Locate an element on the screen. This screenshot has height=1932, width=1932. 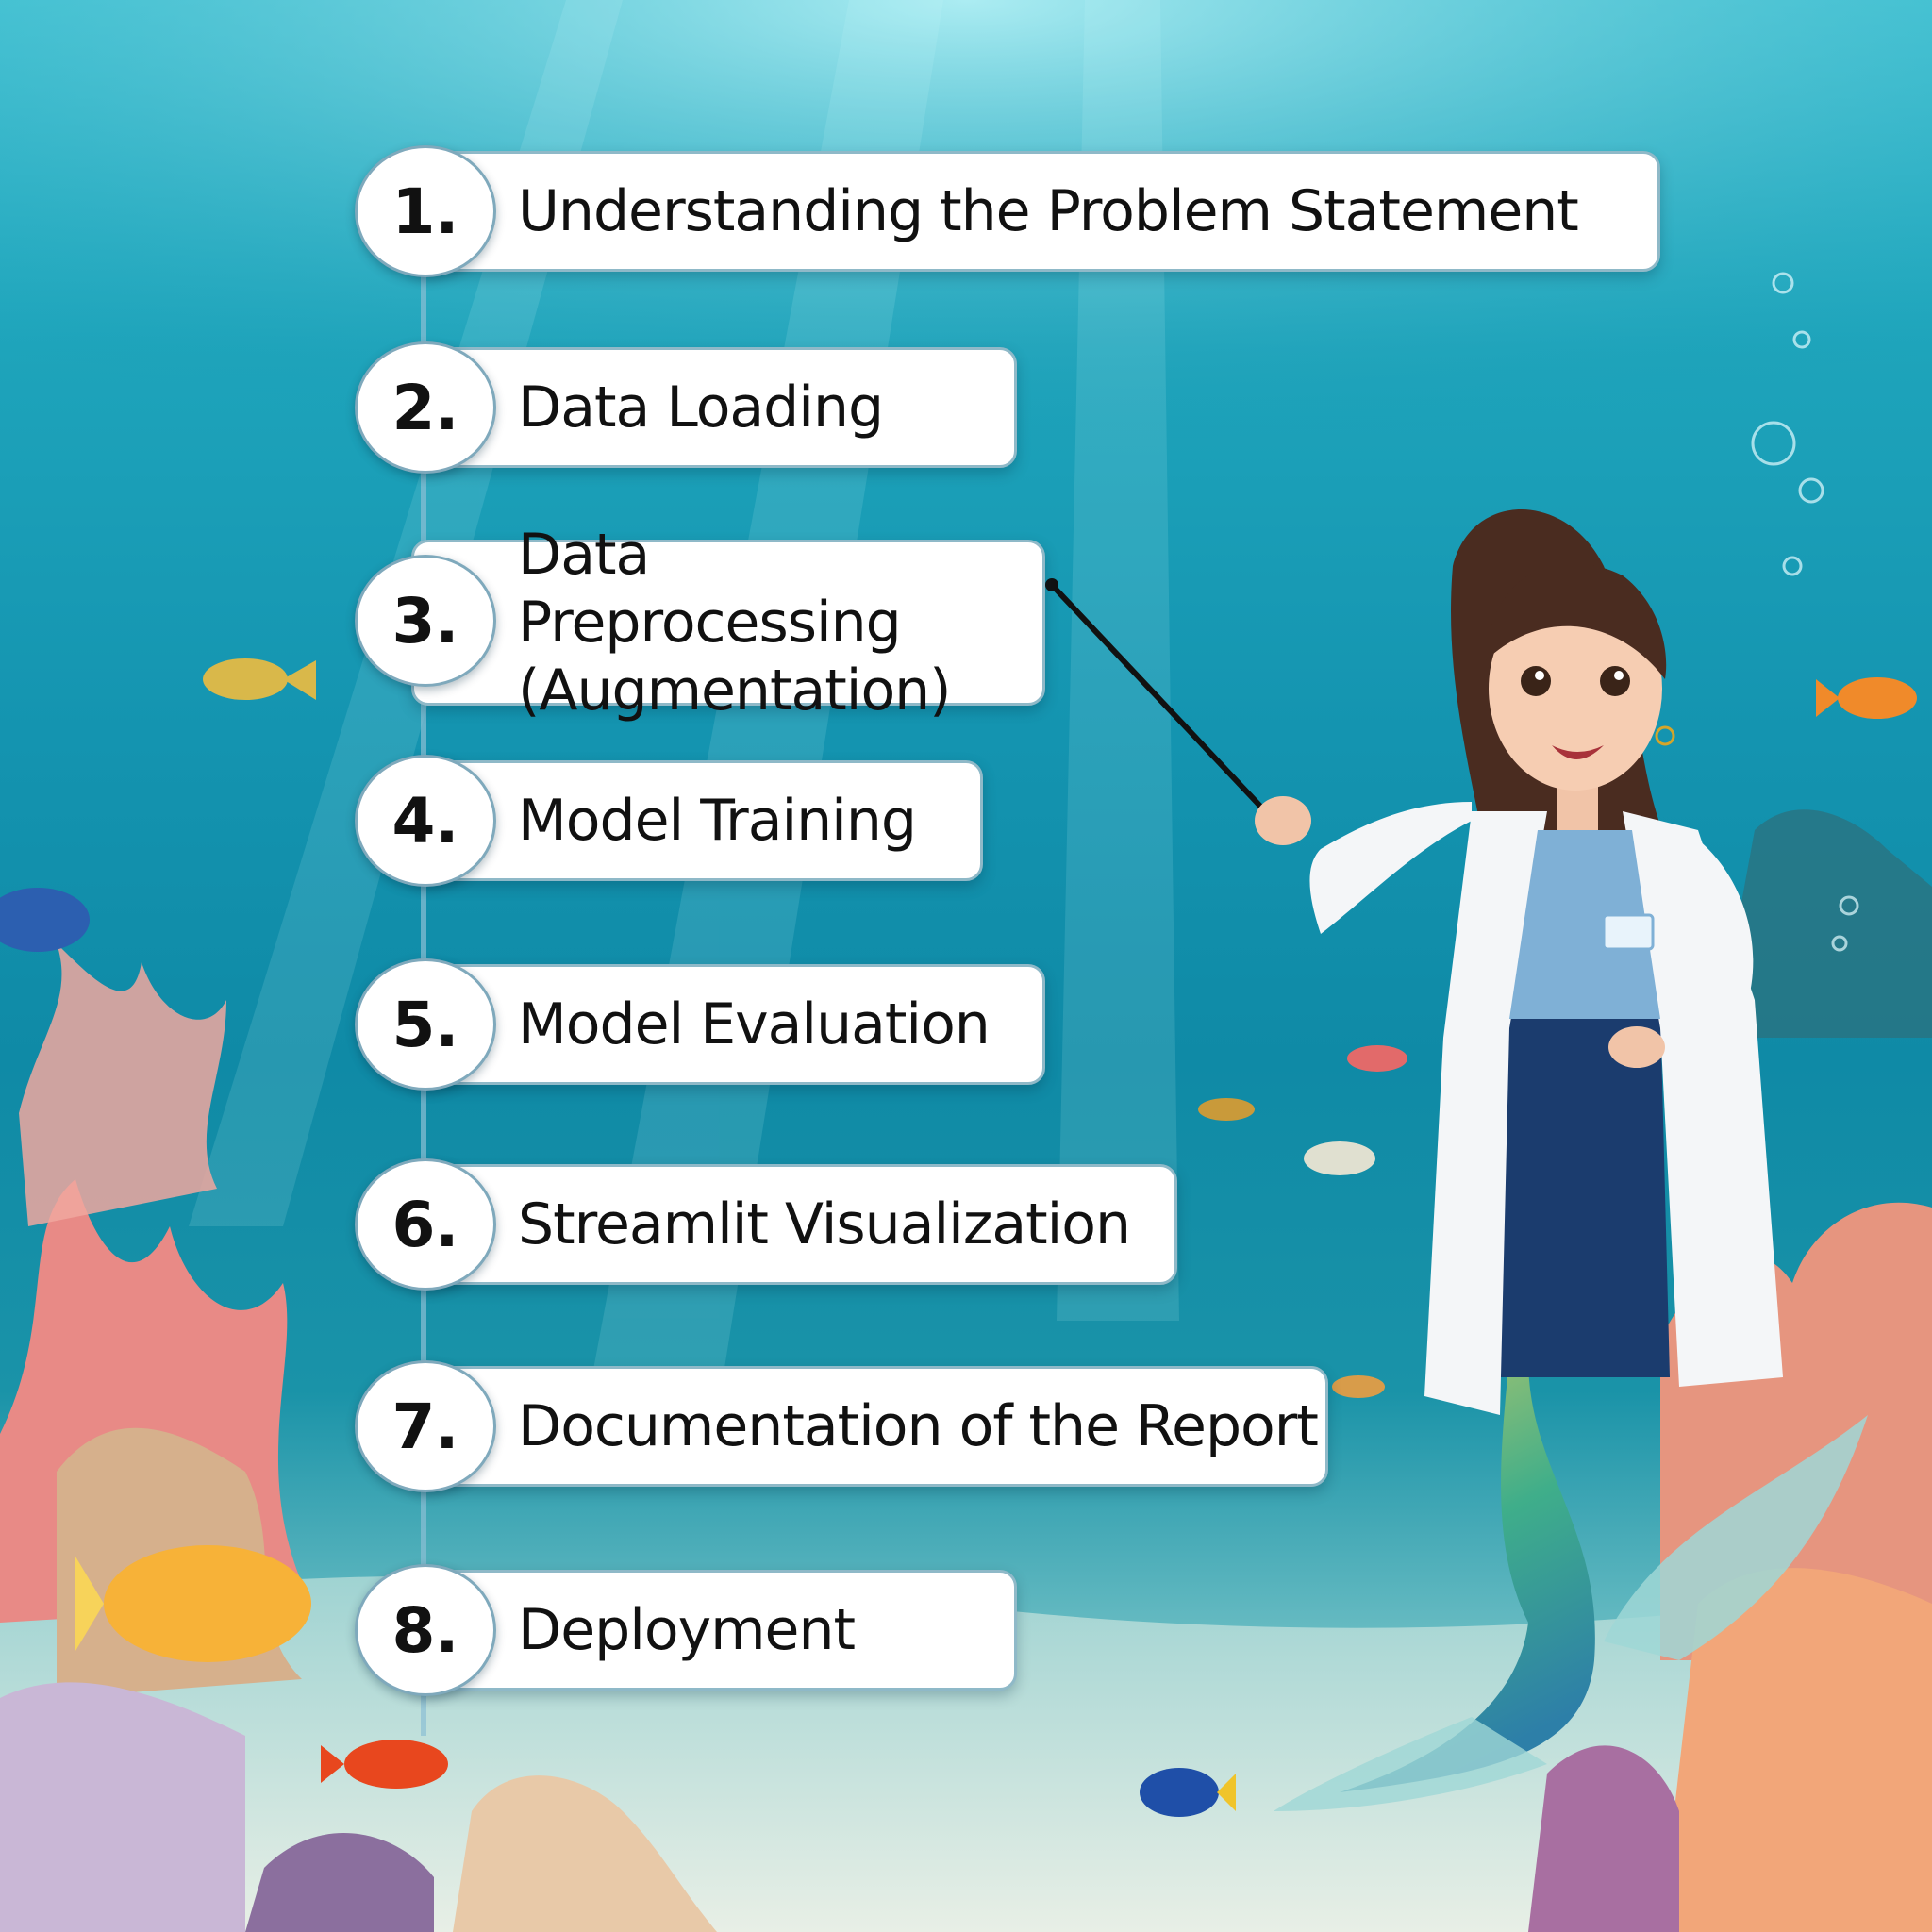
step-7-card: Documentation of the Report is located at coordinates (870, 1427).